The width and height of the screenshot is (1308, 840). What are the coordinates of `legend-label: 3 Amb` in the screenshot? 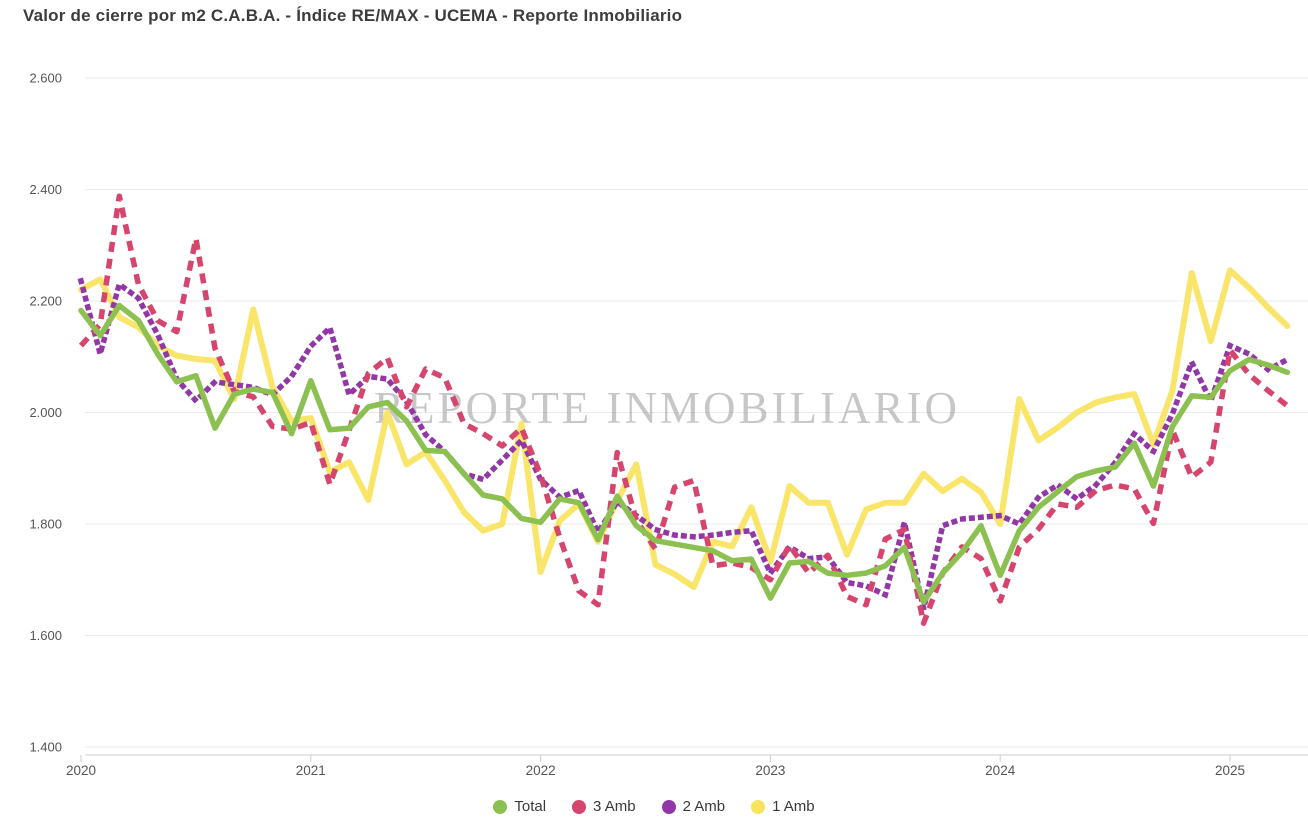 It's located at (614, 806).